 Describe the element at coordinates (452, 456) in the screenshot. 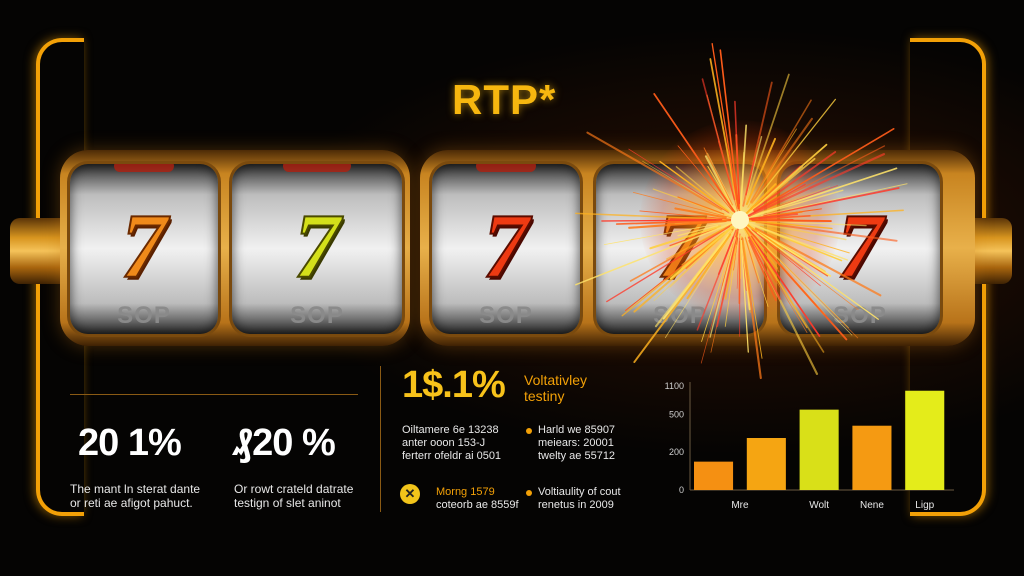

I see `info-col1-line3: ferterr ofeldr ai 0501` at that location.